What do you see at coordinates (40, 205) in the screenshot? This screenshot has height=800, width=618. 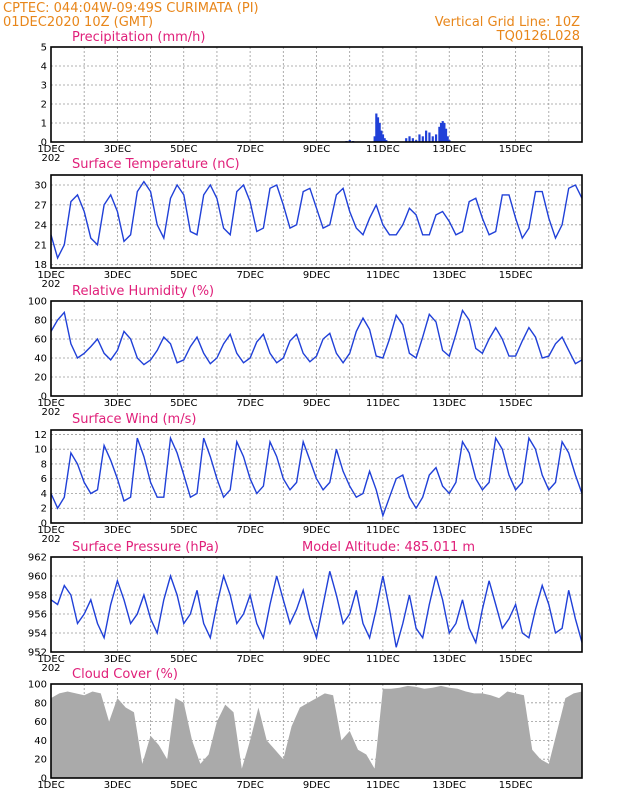 I see `y-tick-label: 27` at bounding box center [40, 205].